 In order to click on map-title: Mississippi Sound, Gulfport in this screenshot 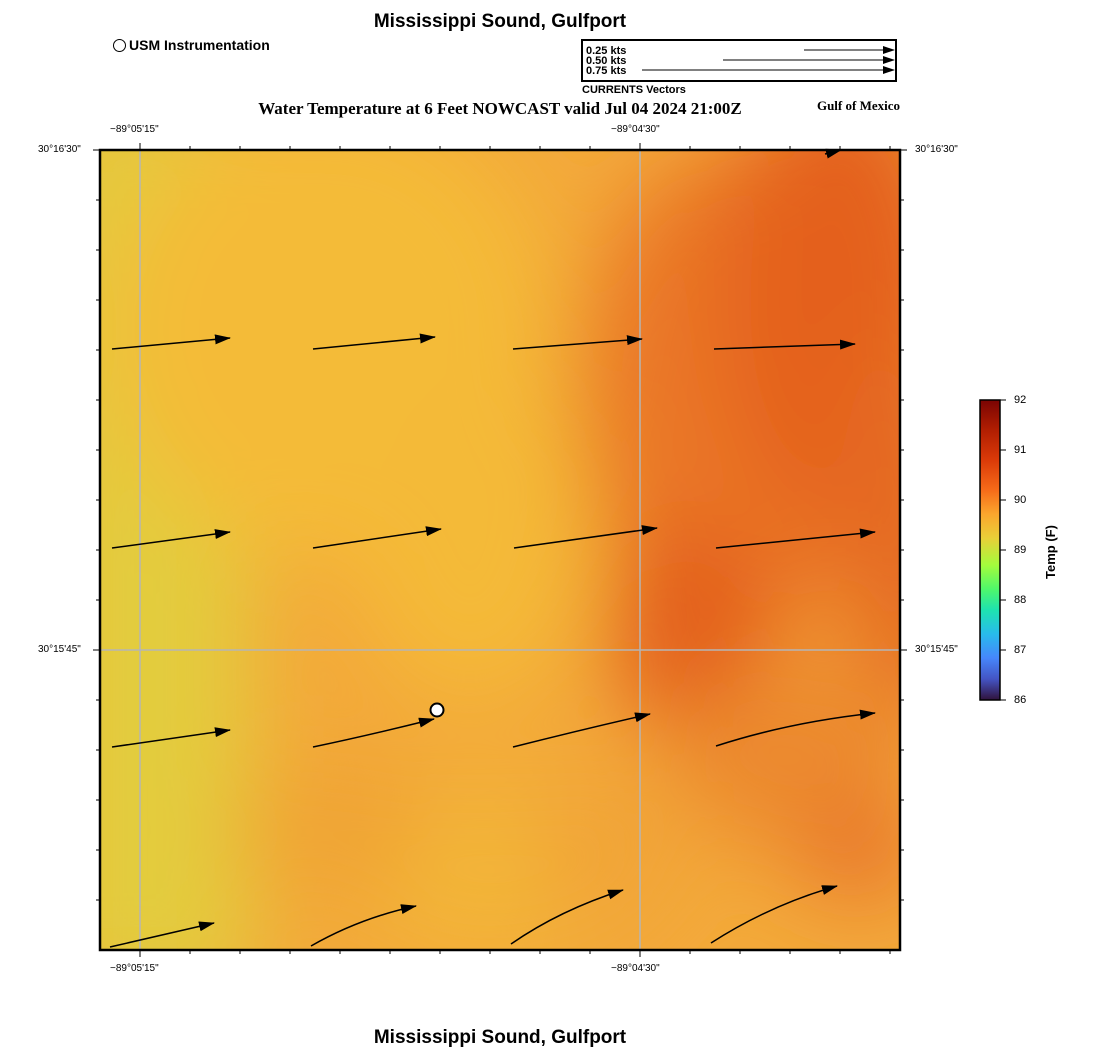, I will do `click(500, 21)`.